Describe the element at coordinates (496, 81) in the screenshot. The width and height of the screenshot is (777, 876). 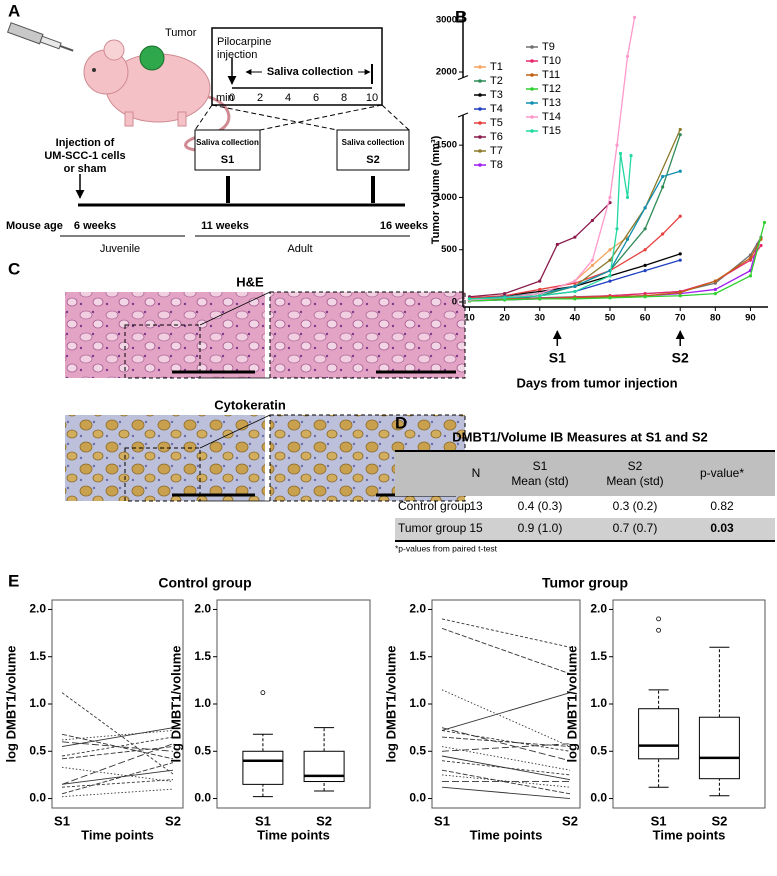
I see `legend-label: T2` at that location.